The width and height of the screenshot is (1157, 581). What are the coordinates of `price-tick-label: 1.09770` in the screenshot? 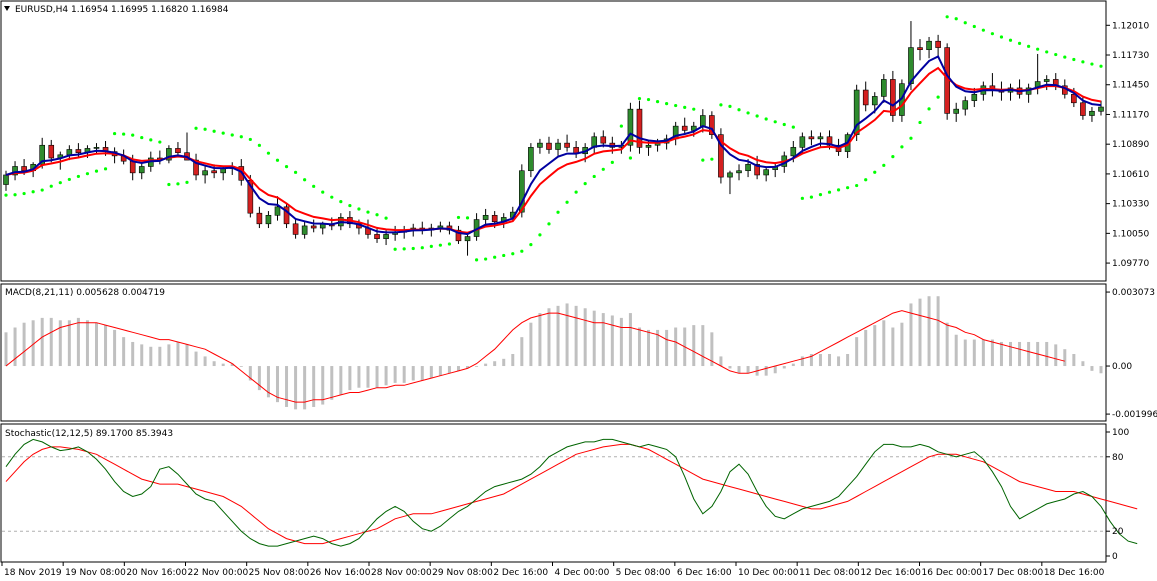 It's located at (1130, 264).